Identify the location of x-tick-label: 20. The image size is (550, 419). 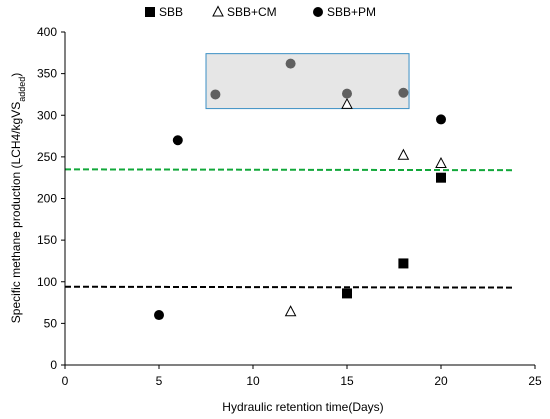
(441, 381).